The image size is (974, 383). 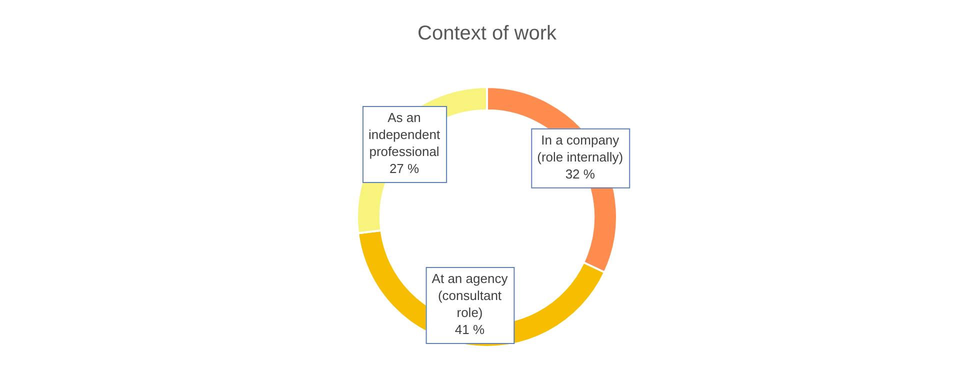 I want to click on chart-title: Context of work, so click(x=488, y=33).